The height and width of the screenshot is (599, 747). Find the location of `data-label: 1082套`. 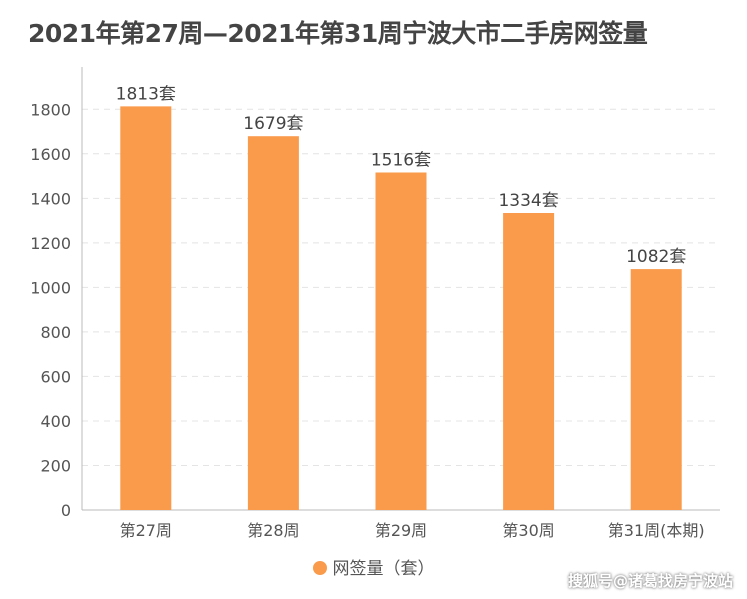

data-label: 1082套 is located at coordinates (656, 257).